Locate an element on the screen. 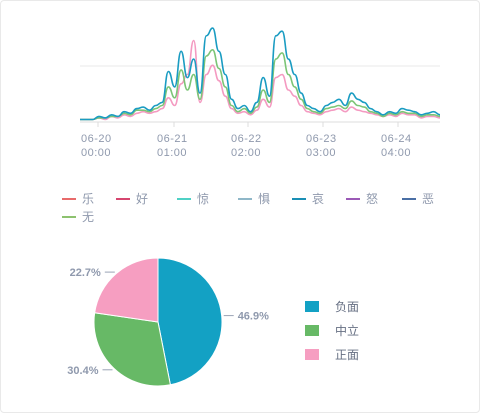  x-tick-label: 06-21 01:00 is located at coordinates (172, 146).